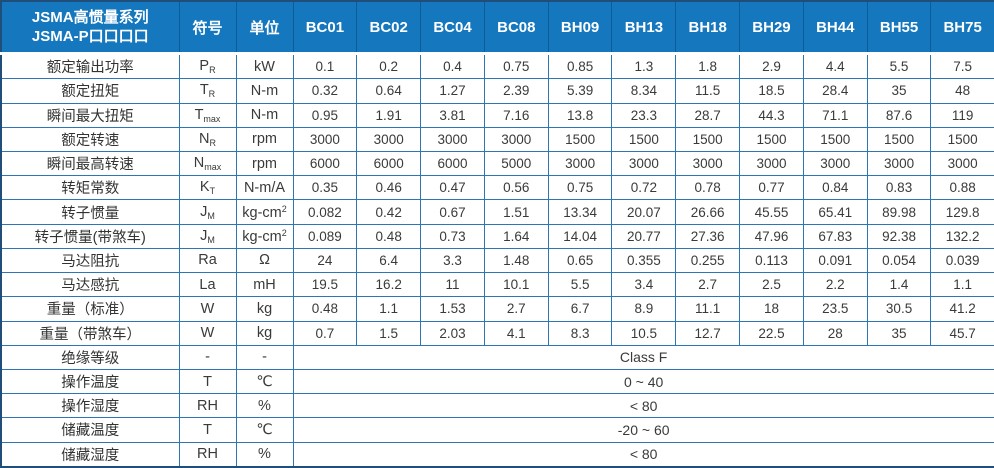 Image resolution: width=994 pixels, height=468 pixels. I want to click on value-cell: 0.72, so click(644, 188).